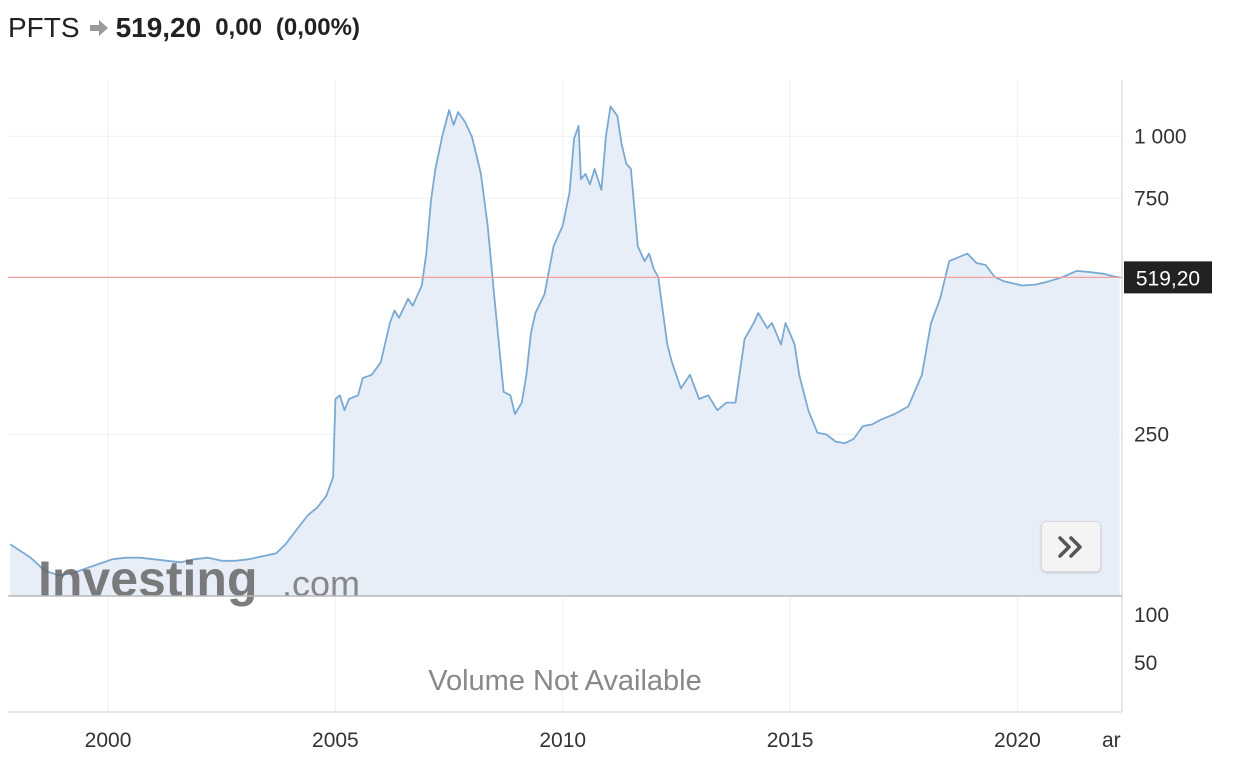 The height and width of the screenshot is (766, 1234). I want to click on x-tick-label: 2005, so click(335, 740).